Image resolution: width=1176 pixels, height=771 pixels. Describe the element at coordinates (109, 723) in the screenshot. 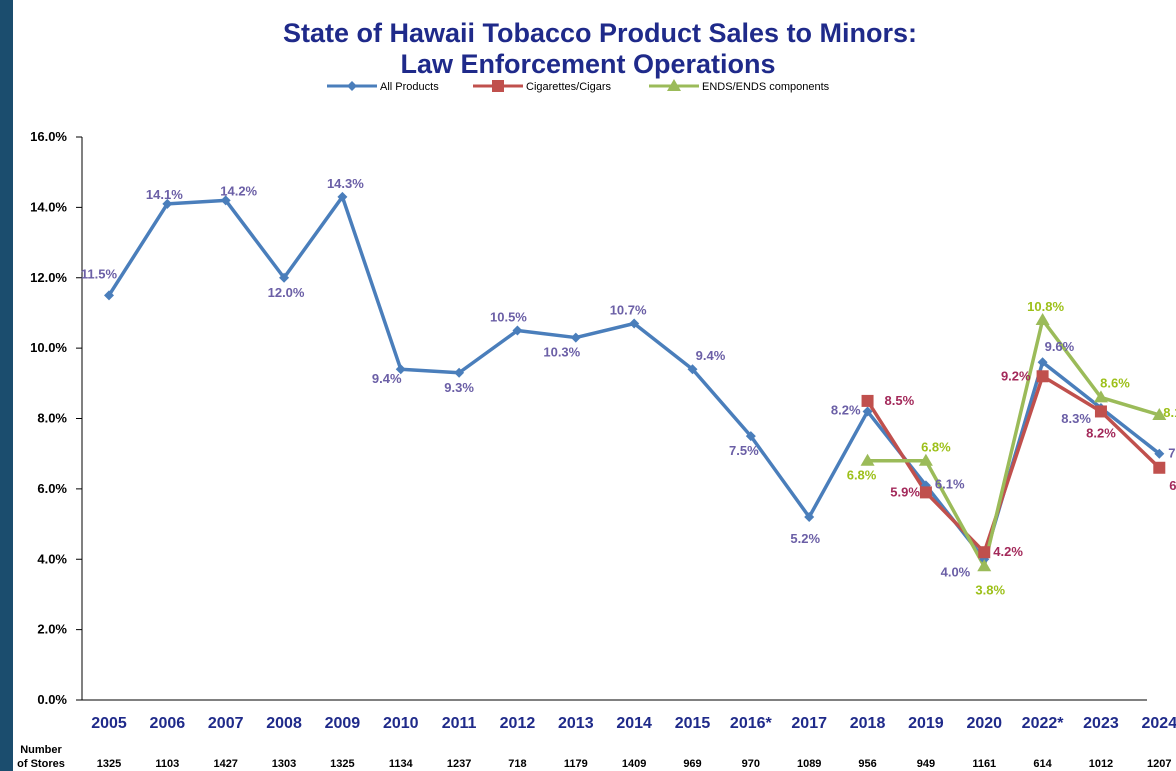

I see `x-tick-label: 2005` at that location.